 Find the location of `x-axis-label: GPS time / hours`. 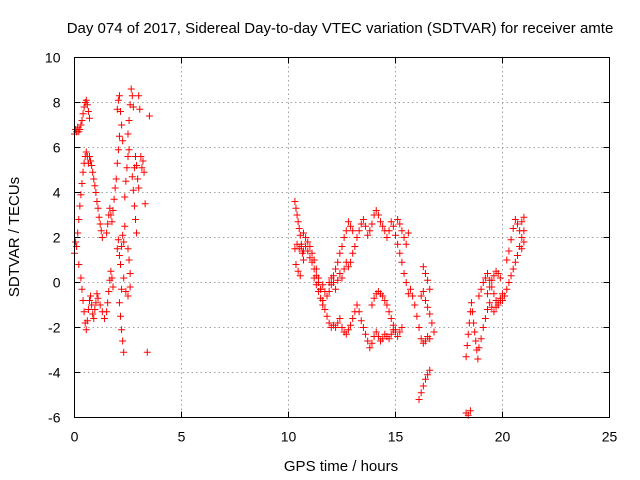

x-axis-label: GPS time / hours is located at coordinates (341, 466).